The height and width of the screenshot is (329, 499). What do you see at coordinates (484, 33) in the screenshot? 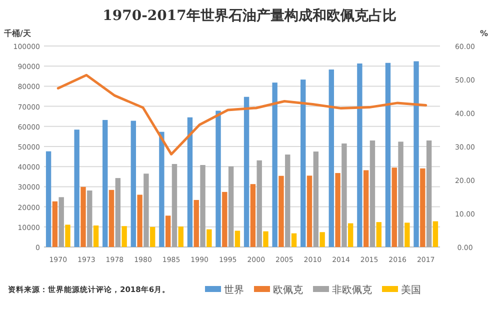
I see `y2-axis-title: %` at bounding box center [484, 33].